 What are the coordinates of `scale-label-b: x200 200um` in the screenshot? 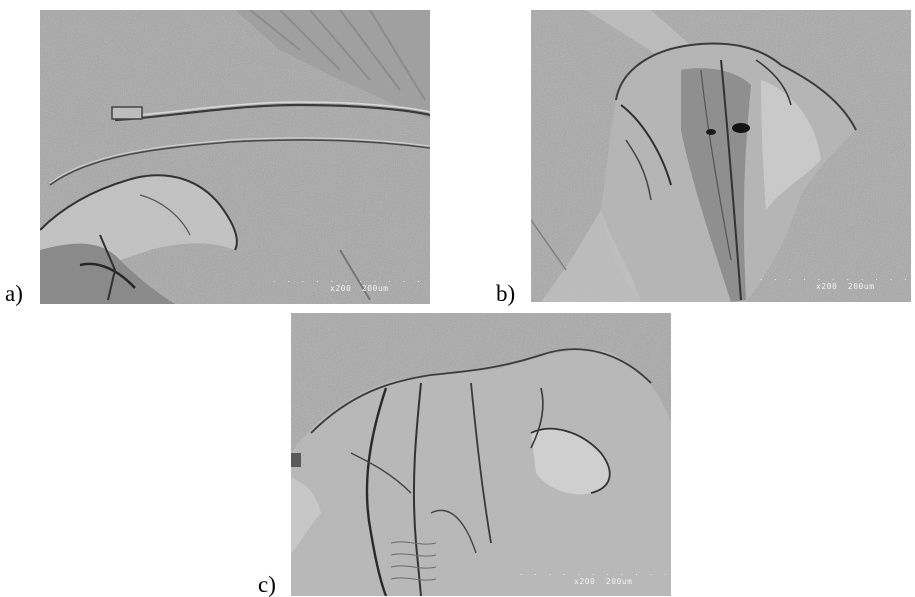 It's located at (845, 286).